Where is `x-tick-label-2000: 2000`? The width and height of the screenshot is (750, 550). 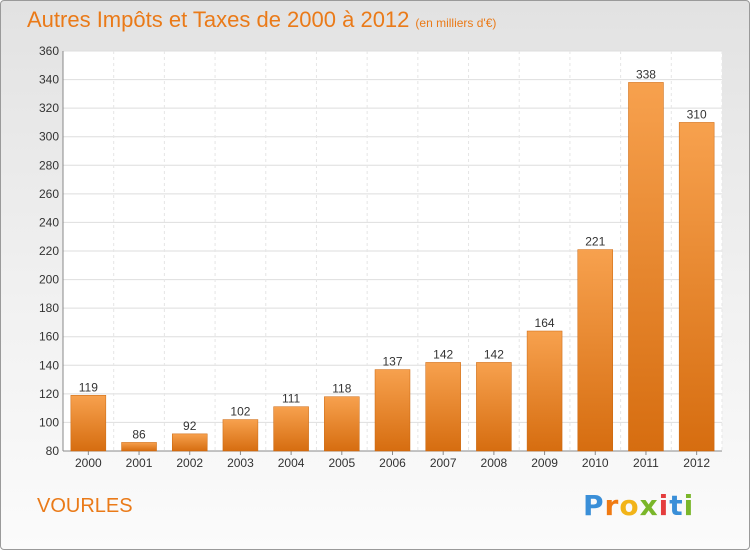 x-tick-label-2000: 2000 is located at coordinates (88, 463).